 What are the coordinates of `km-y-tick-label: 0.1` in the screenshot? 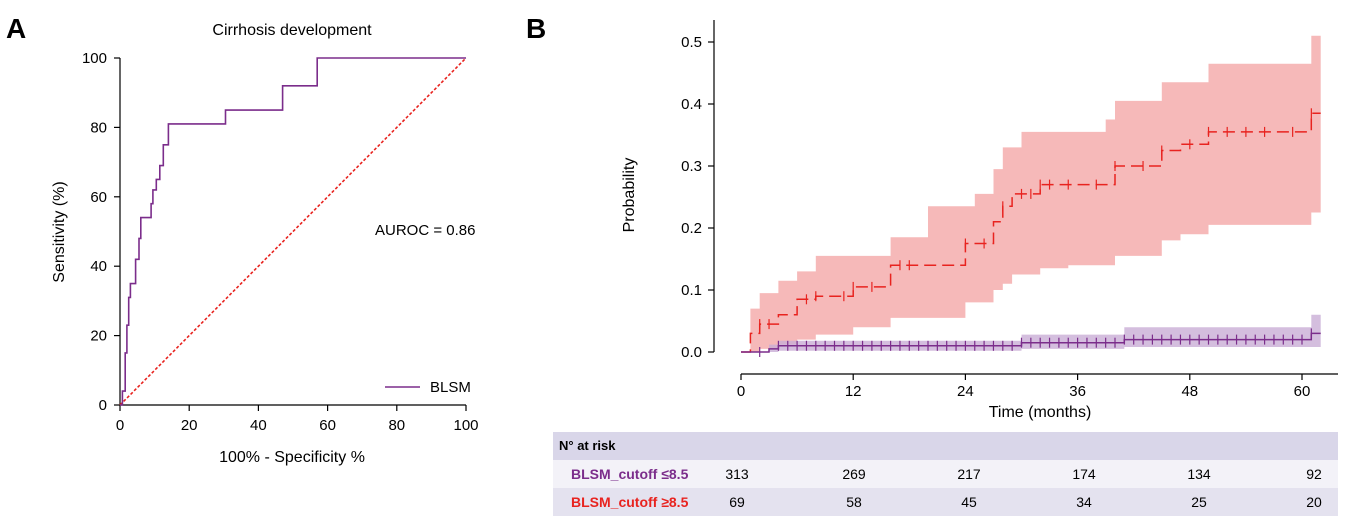 It's located at (691, 290).